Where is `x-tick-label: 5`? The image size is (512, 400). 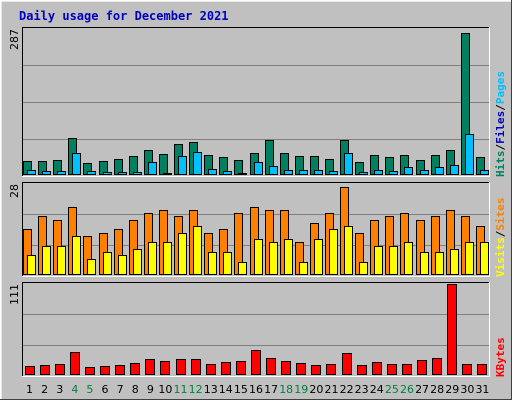
x-tick-label: 5 is located at coordinates (89, 389).